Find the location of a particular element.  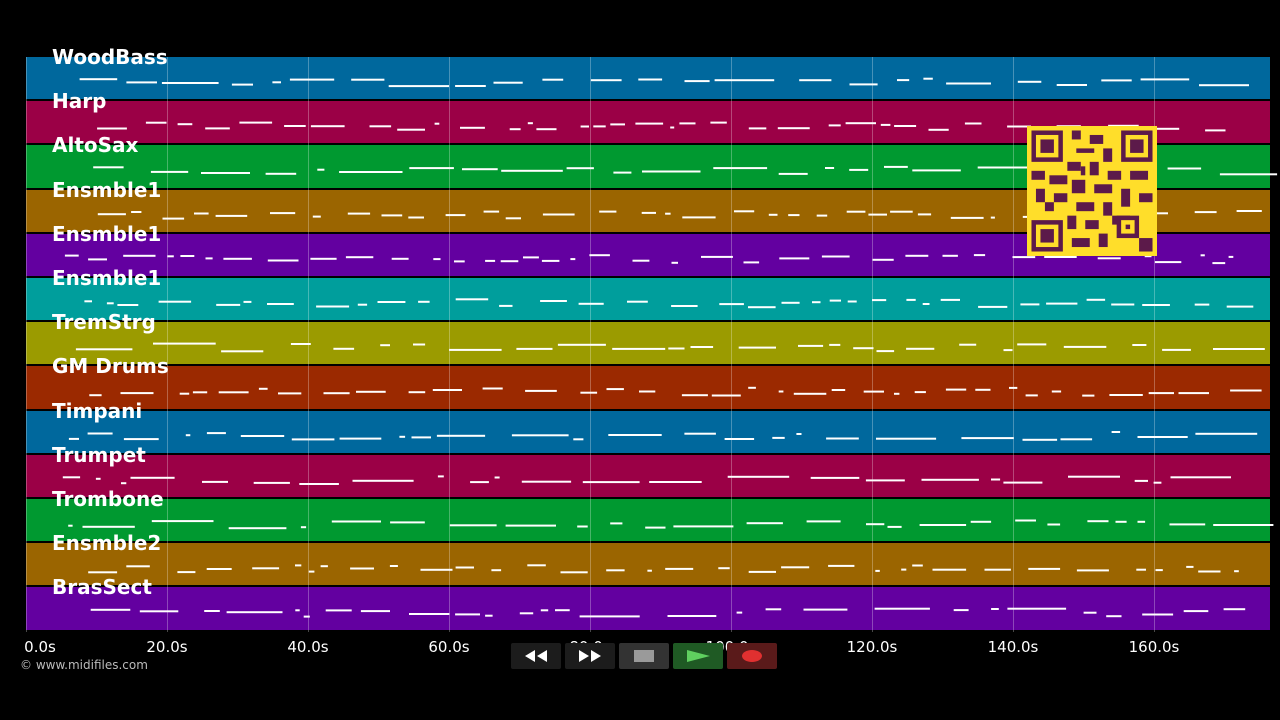

track-label: Ensmble1 is located at coordinates (107, 278).